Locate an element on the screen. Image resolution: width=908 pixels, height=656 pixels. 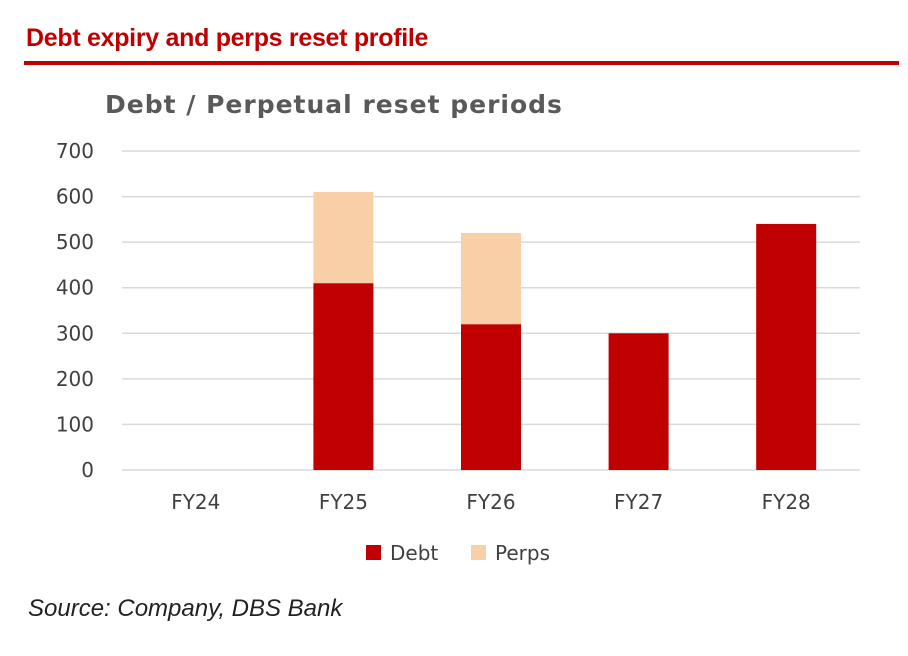
y-tick-label: 200 is located at coordinates (75, 379).